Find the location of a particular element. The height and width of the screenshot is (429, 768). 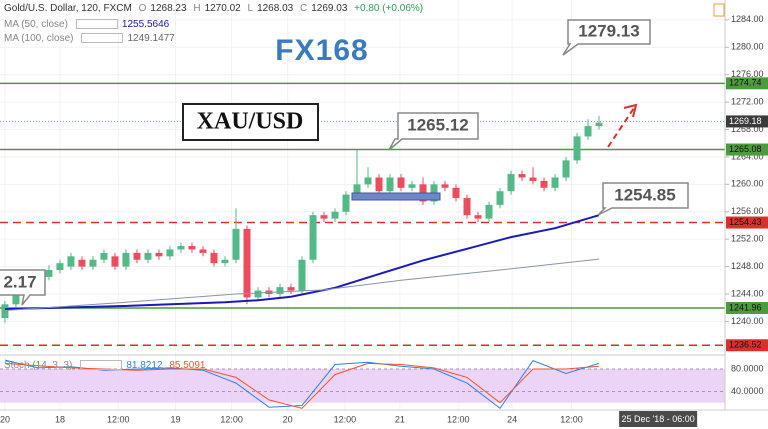

y-tick-label: 1276.00 is located at coordinates (747, 74).